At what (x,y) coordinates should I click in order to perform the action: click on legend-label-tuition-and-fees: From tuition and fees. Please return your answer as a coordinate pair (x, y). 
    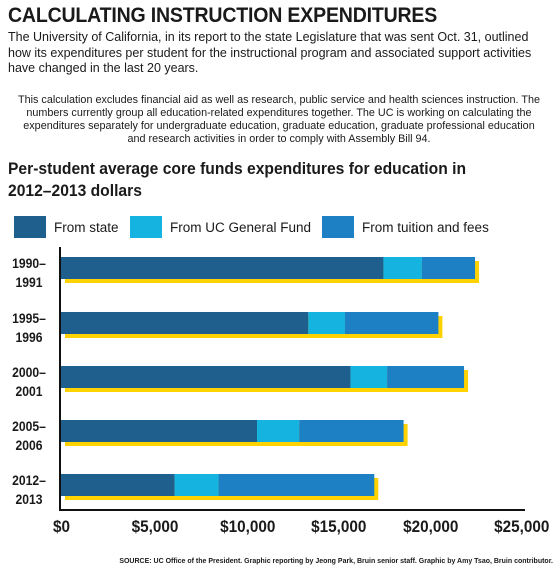
    Looking at the image, I should click on (425, 227).